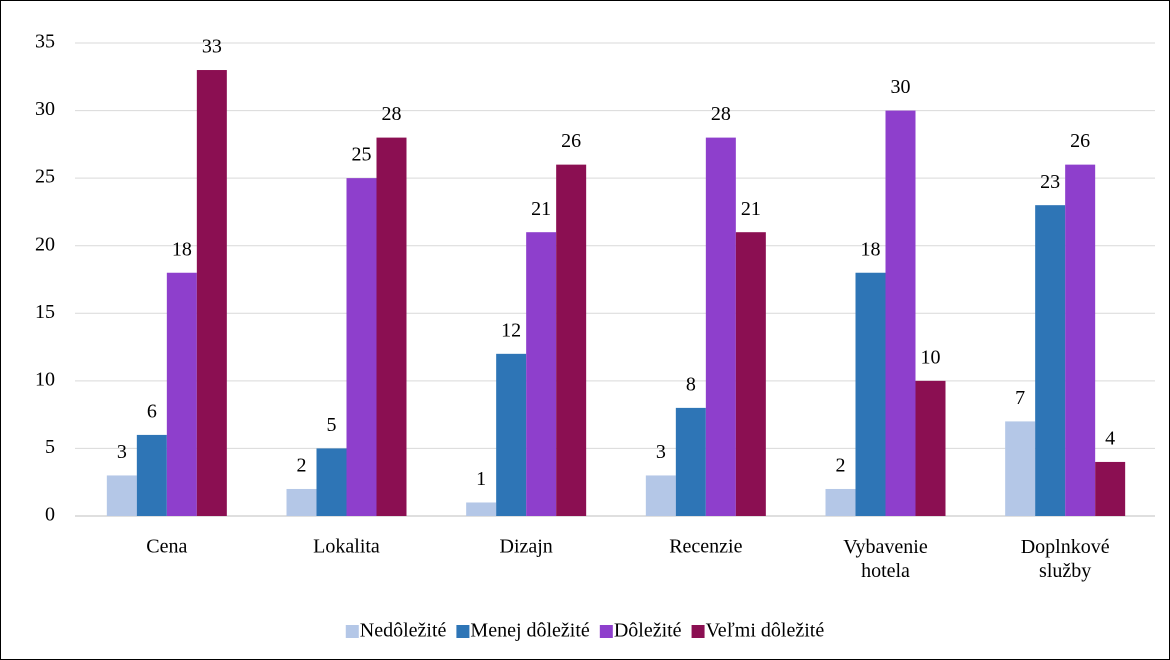  What do you see at coordinates (648, 631) in the screenshot?
I see `legend-label: Dôležité` at bounding box center [648, 631].